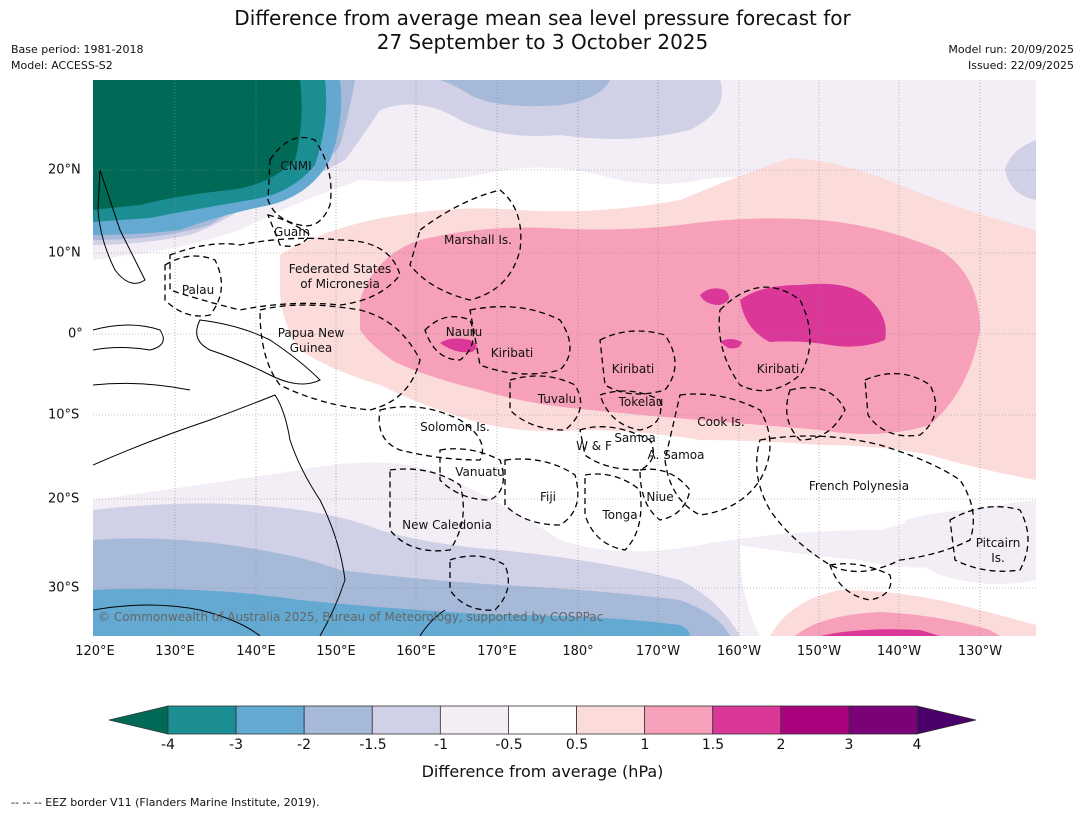 This screenshot has height=816, width=1085. What do you see at coordinates (1011, 49) in the screenshot?
I see `model-run: Model run: 20/09/2025` at bounding box center [1011, 49].